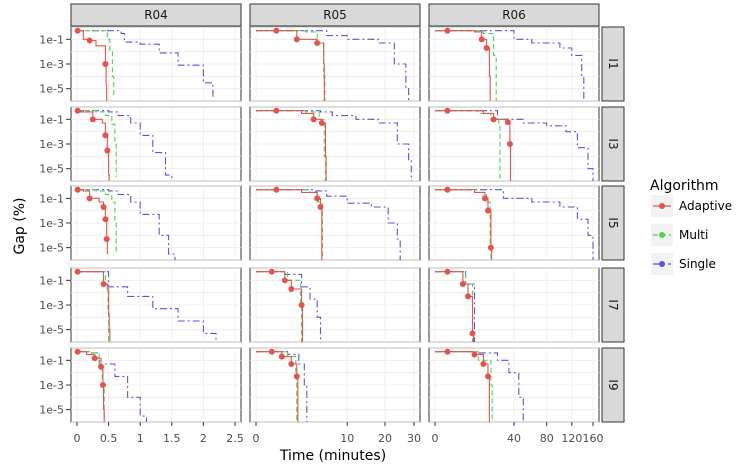 The width and height of the screenshot is (737, 468). I want to click on legend-label: Adaptive, so click(705, 206).